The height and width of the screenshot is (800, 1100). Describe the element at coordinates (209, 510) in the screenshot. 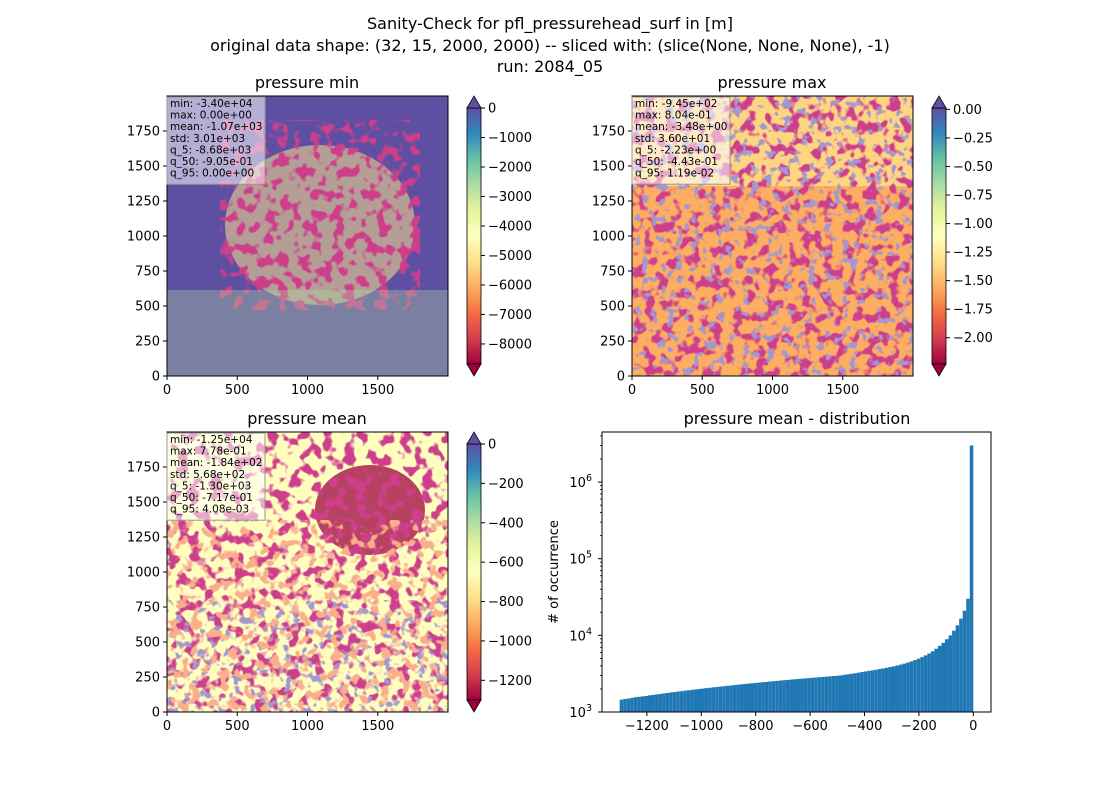

I see `stats-line: q_95: 4.08e-03` at that location.